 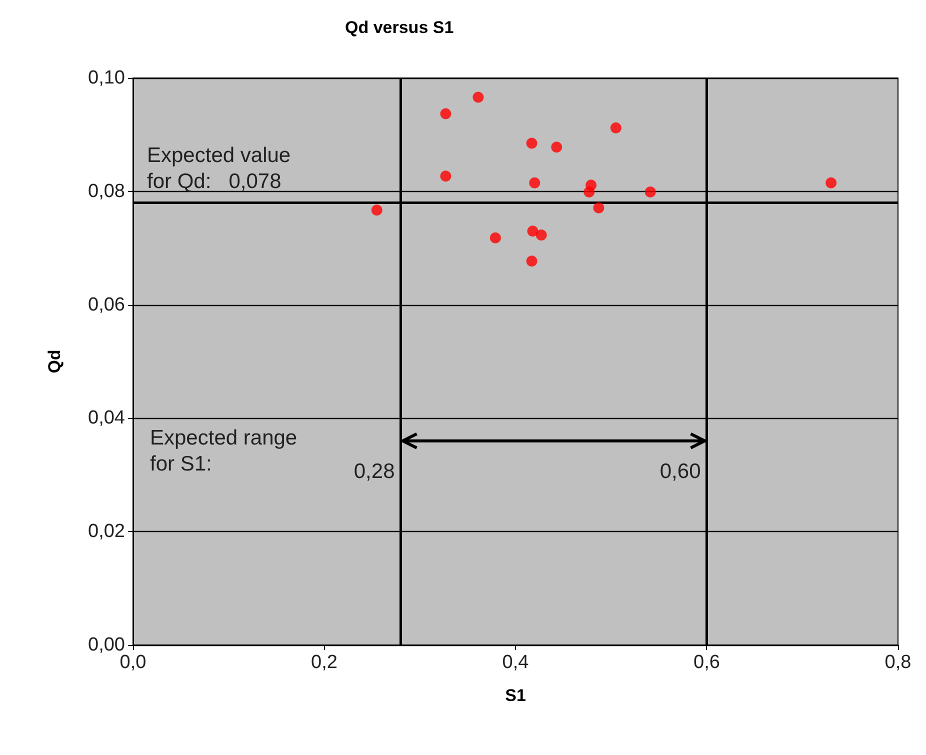 What do you see at coordinates (224, 451) in the screenshot?
I see `annotation: Expected range for S1:` at bounding box center [224, 451].